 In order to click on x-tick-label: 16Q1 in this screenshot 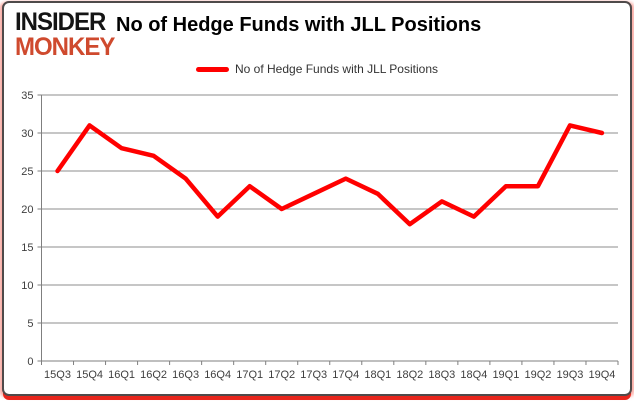, I will do `click(121, 375)`.